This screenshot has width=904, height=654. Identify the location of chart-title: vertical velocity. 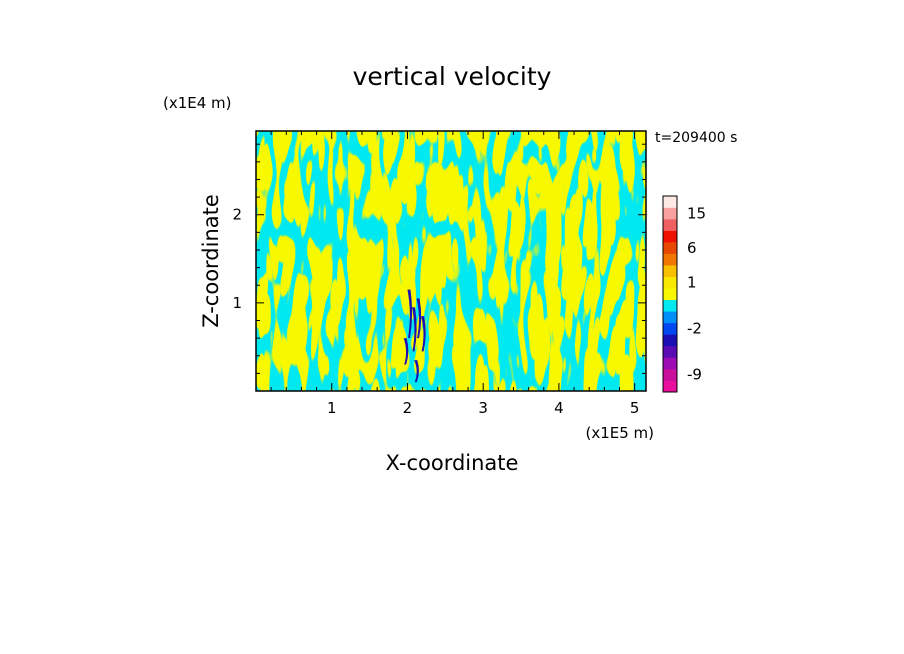
(452, 76).